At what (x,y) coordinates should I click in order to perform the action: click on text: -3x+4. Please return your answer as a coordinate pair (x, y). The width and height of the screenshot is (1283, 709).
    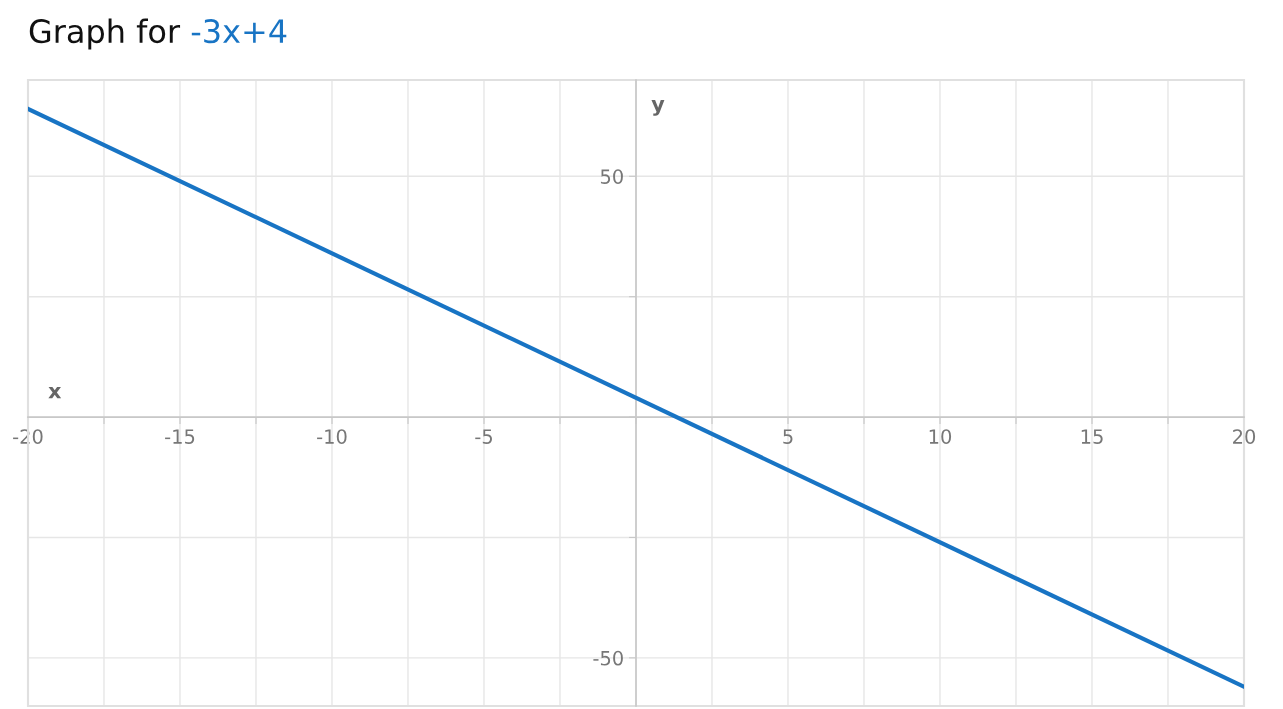
    Looking at the image, I should click on (239, 31).